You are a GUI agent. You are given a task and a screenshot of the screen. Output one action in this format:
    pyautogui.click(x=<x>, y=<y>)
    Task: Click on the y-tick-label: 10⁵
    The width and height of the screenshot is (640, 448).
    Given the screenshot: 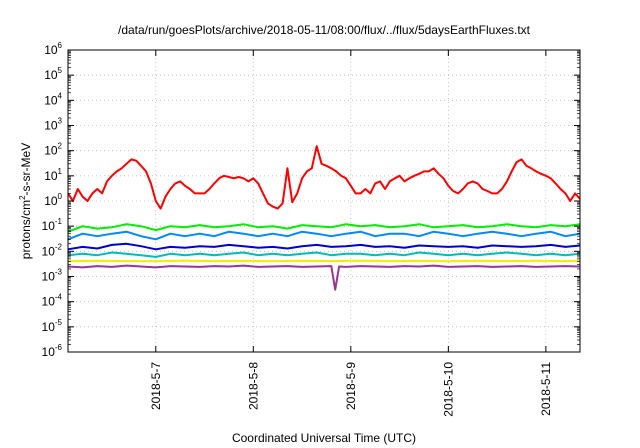 What is the action you would take?
    pyautogui.click(x=53, y=74)
    